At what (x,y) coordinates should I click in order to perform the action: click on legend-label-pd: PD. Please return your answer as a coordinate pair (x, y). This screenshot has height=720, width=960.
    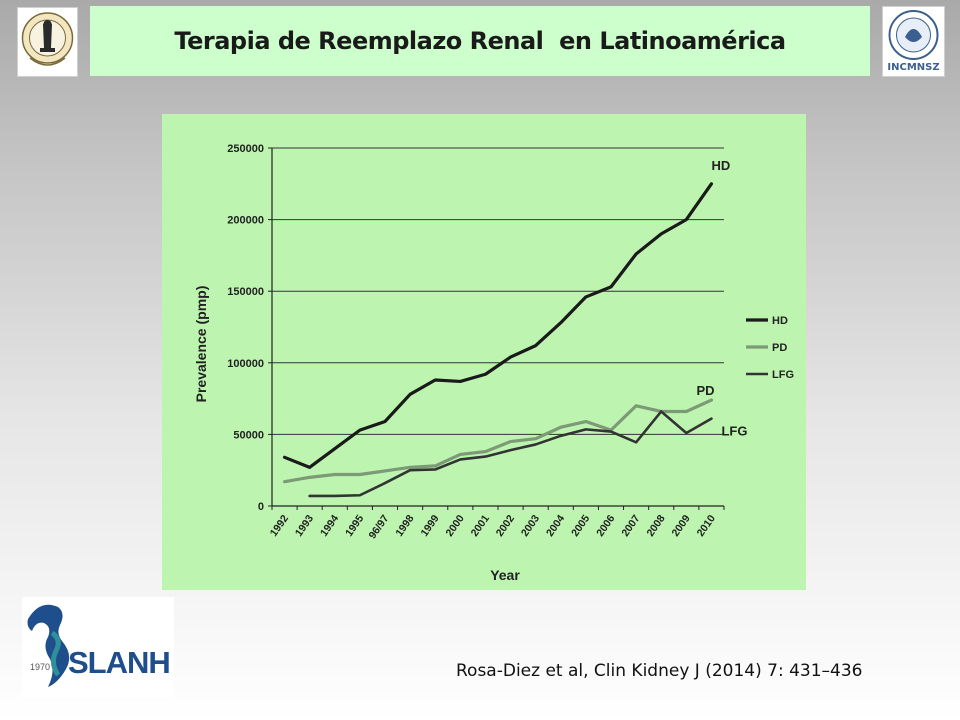
    Looking at the image, I should click on (779, 348).